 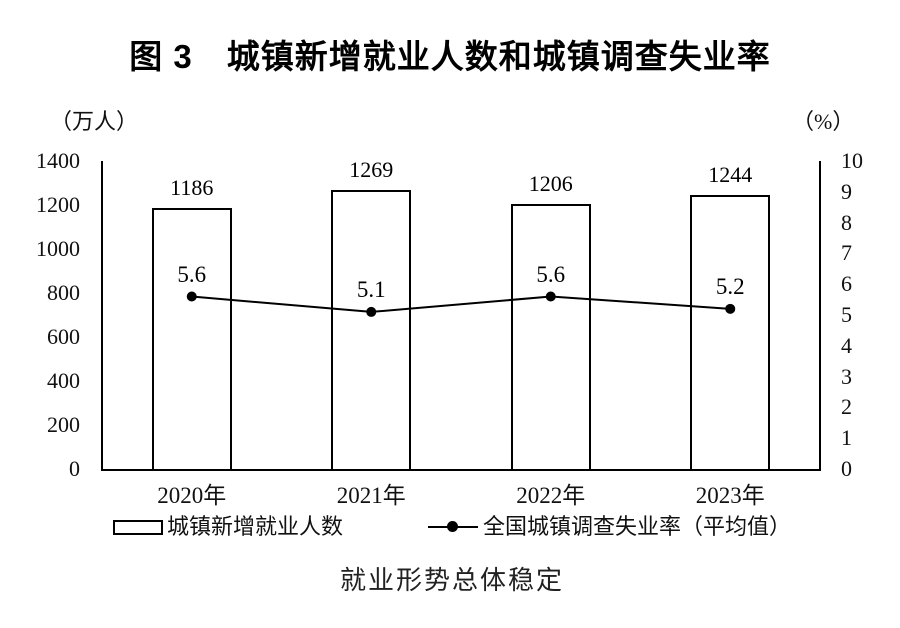 I want to click on left-axis-tick-label: 1200, so click(x=58, y=204).